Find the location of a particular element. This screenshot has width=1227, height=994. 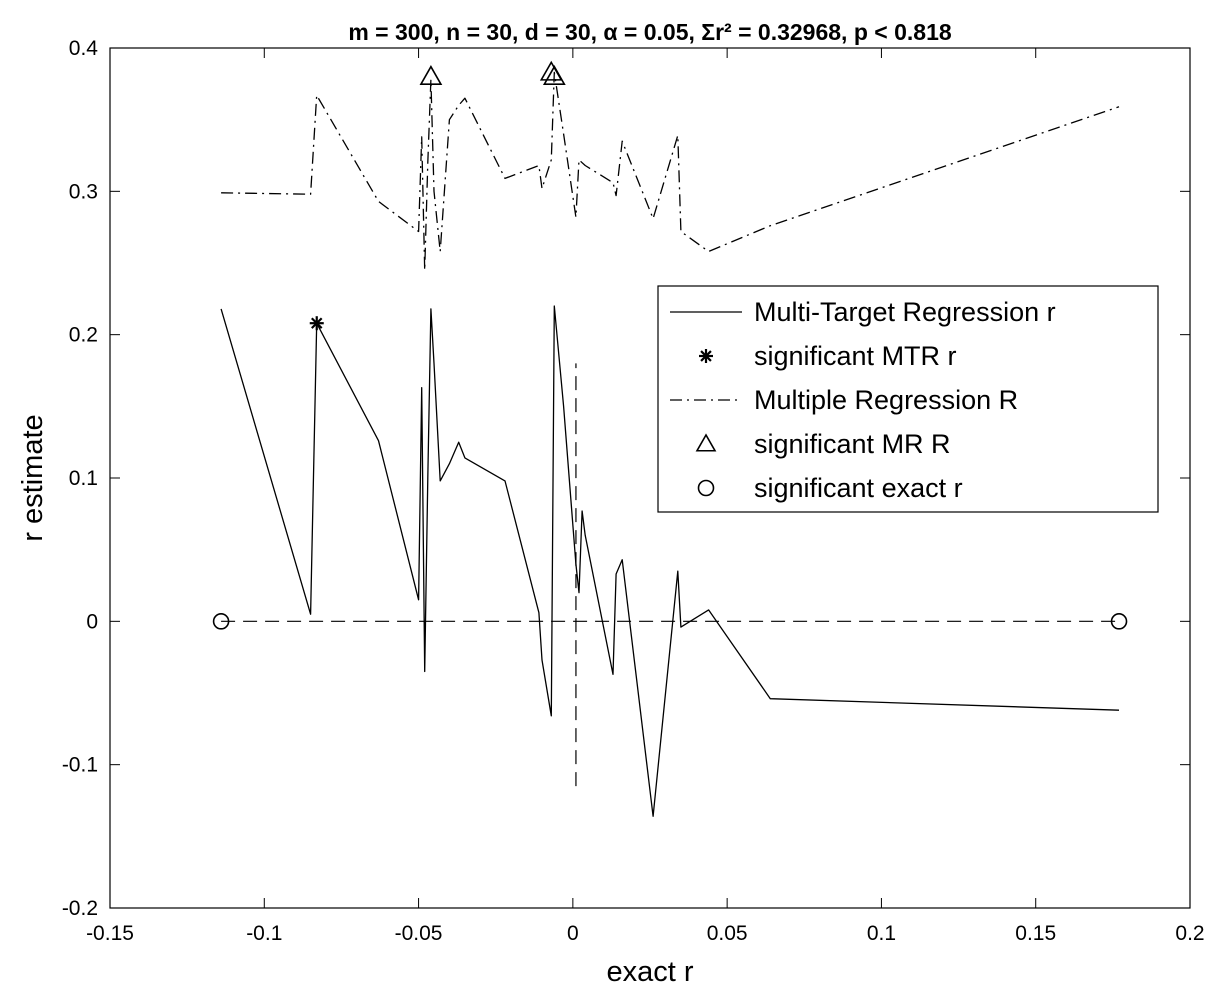

legend-box is located at coordinates (908, 399).